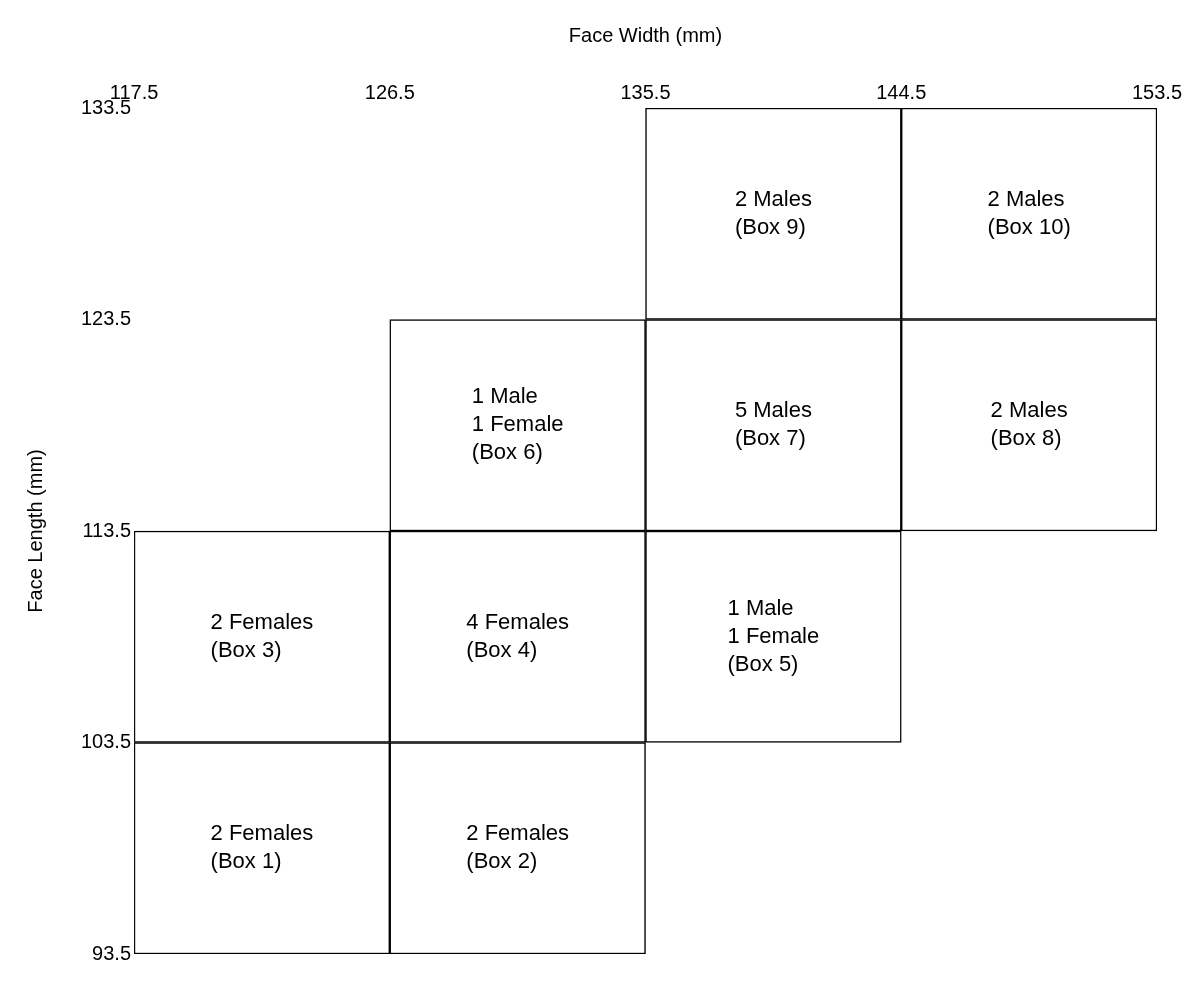 This screenshot has width=1197, height=994. Describe the element at coordinates (262, 635) in the screenshot. I see `annotation: 2 Females (Box 3)` at that location.